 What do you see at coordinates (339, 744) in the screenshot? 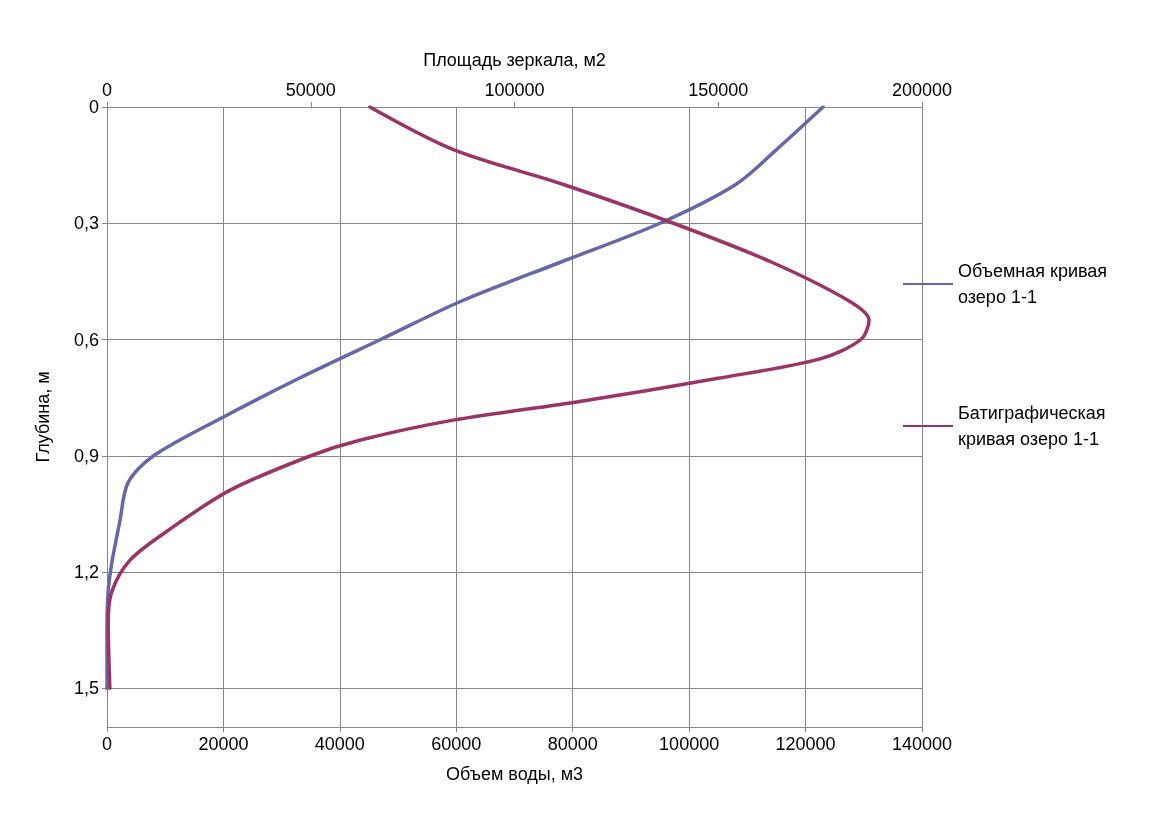
I see `x-tick-label: 40000` at bounding box center [339, 744].